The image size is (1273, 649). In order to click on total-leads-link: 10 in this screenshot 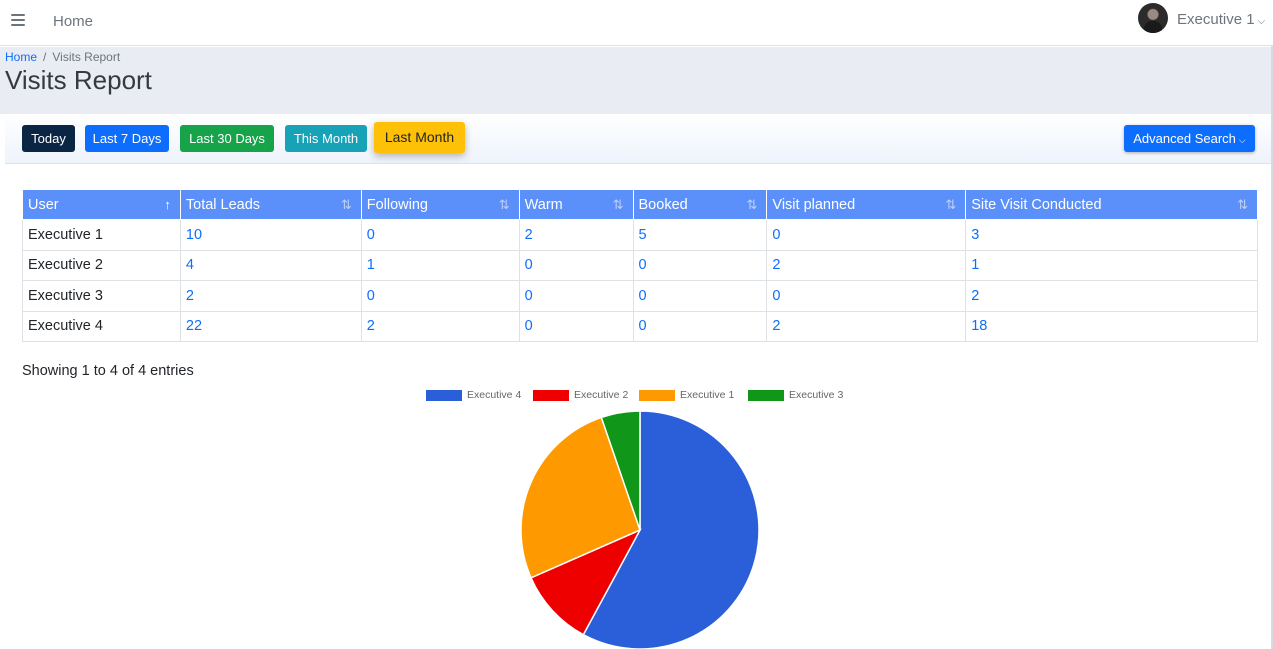, I will do `click(270, 235)`.